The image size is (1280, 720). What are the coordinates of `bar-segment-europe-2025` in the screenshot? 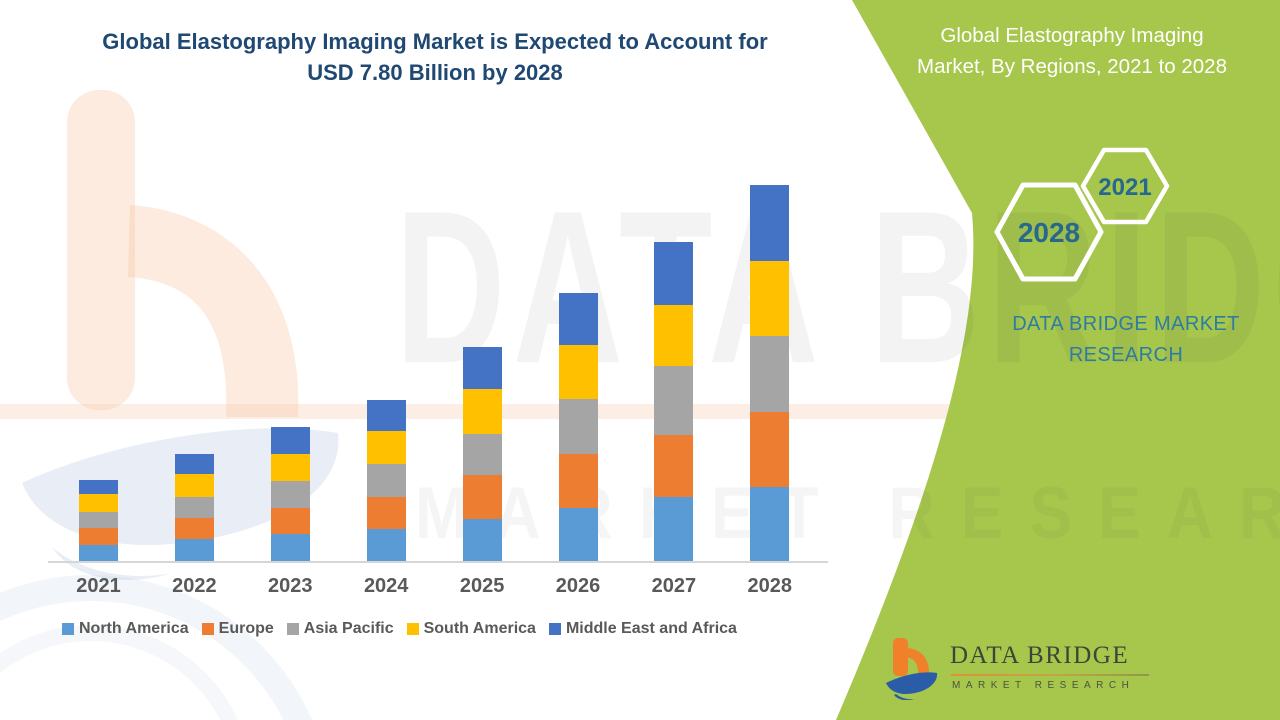 It's located at (482, 496).